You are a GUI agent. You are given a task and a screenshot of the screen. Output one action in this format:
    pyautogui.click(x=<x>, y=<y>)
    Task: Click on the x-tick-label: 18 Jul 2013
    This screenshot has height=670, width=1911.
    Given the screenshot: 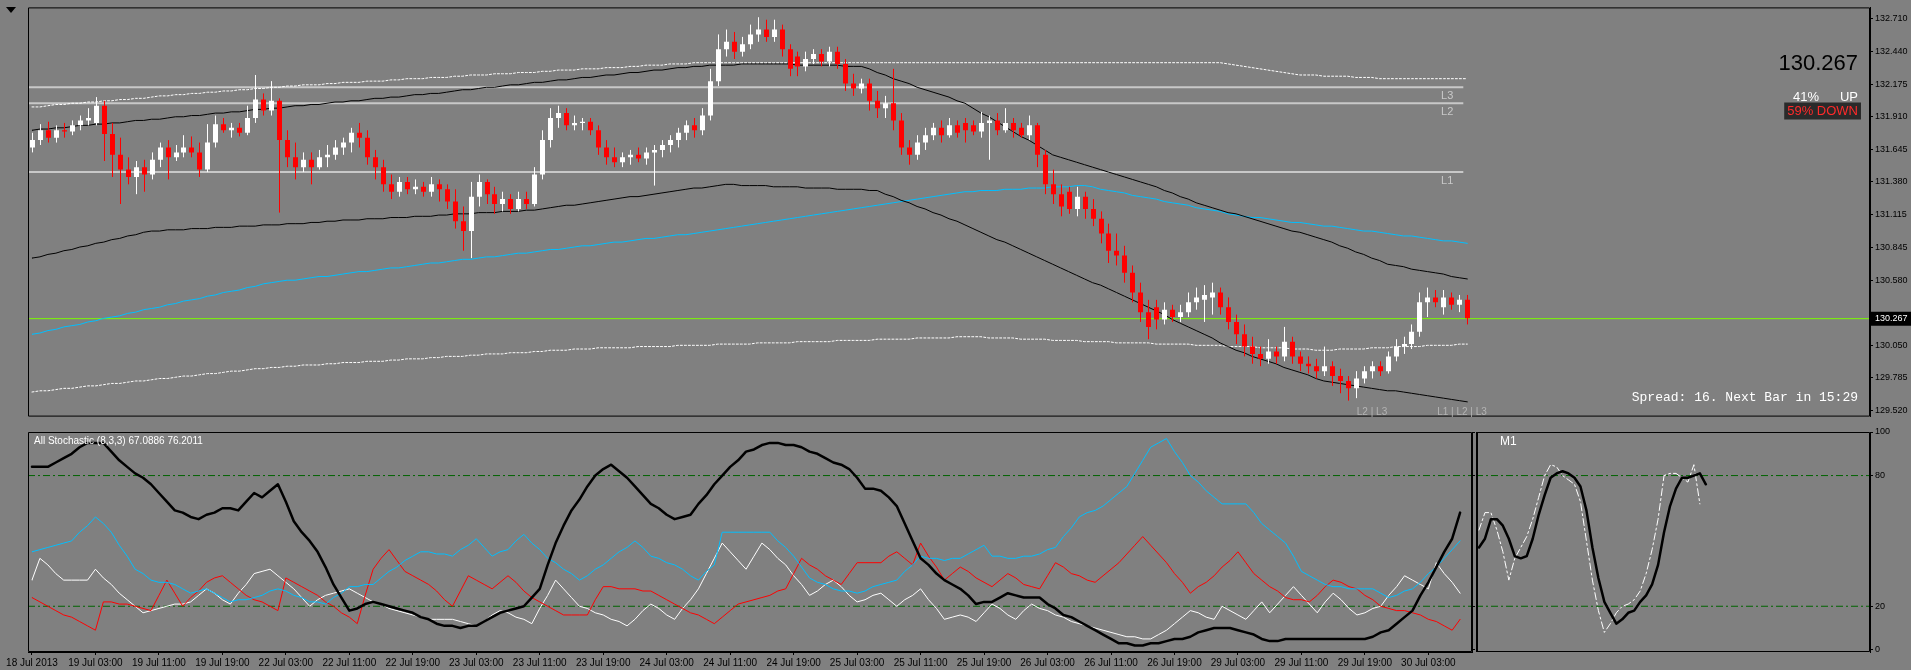 What is the action you would take?
    pyautogui.click(x=32, y=662)
    